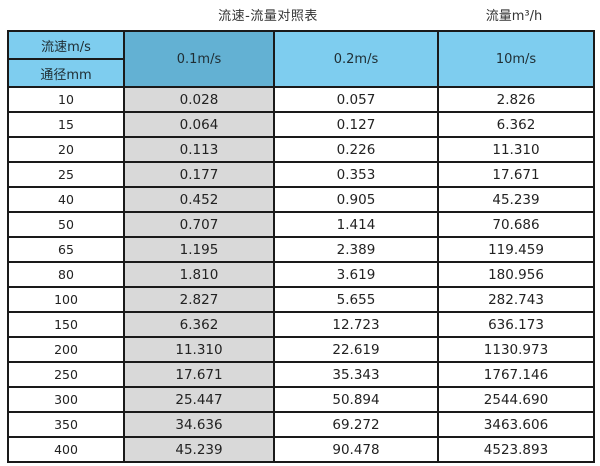 The width and height of the screenshot is (600, 466). What do you see at coordinates (66, 324) in the screenshot?
I see `diameter-cell: 150` at bounding box center [66, 324].